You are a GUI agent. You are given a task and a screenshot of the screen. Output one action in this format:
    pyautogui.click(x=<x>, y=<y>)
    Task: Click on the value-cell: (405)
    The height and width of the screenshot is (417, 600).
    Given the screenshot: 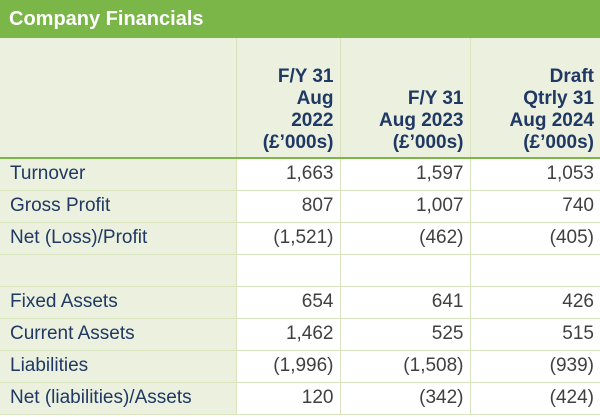 What is the action you would take?
    pyautogui.click(x=534, y=238)
    